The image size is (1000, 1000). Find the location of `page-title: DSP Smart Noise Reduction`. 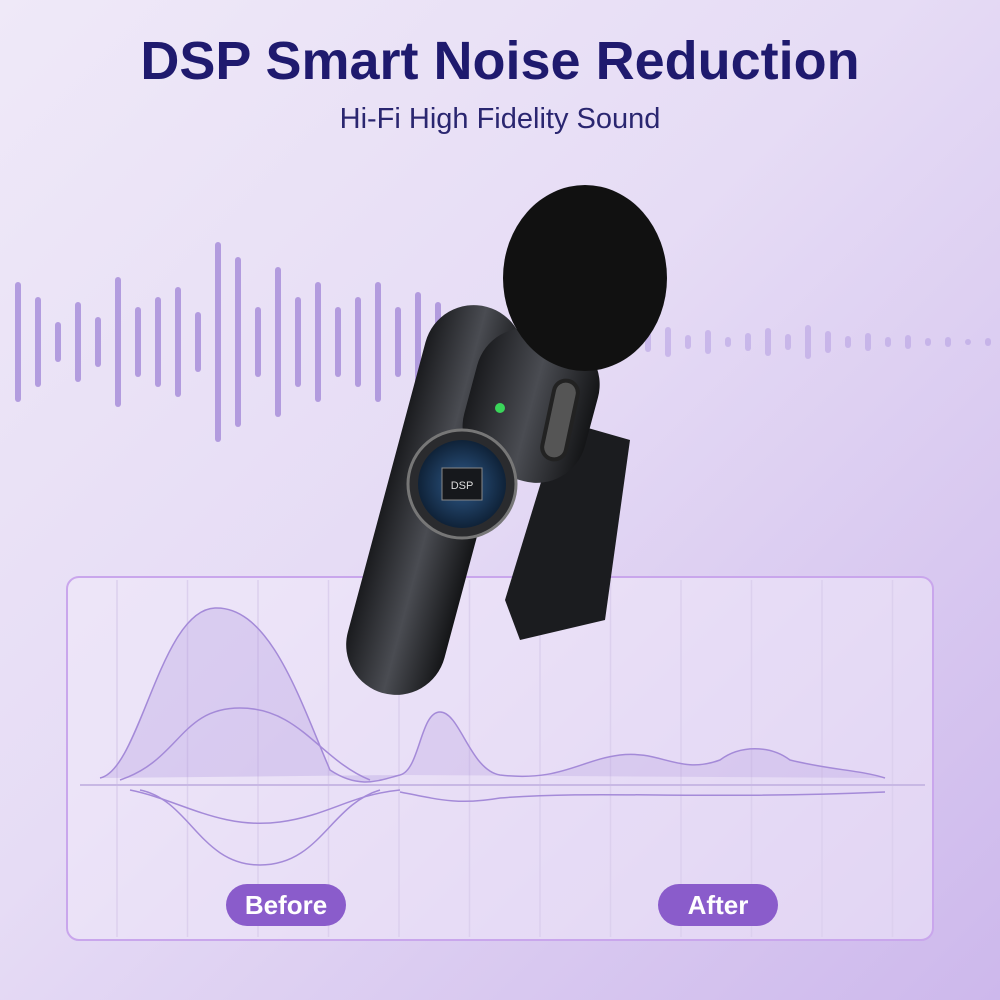

page-title: DSP Smart Noise Reduction is located at coordinates (500, 61).